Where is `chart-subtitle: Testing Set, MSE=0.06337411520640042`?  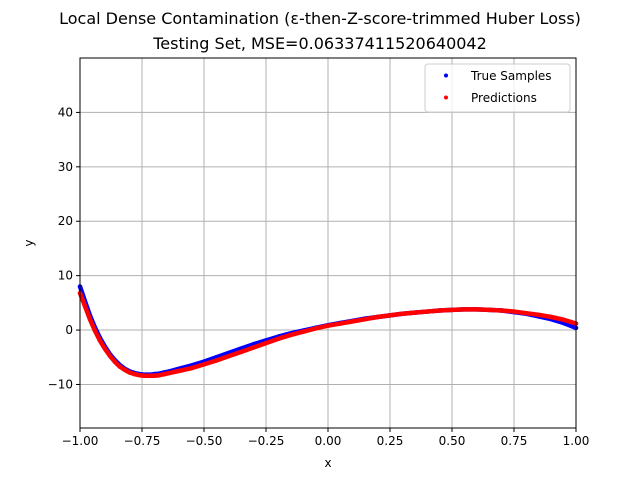 chart-subtitle: Testing Set, MSE=0.06337411520640042 is located at coordinates (319, 43).